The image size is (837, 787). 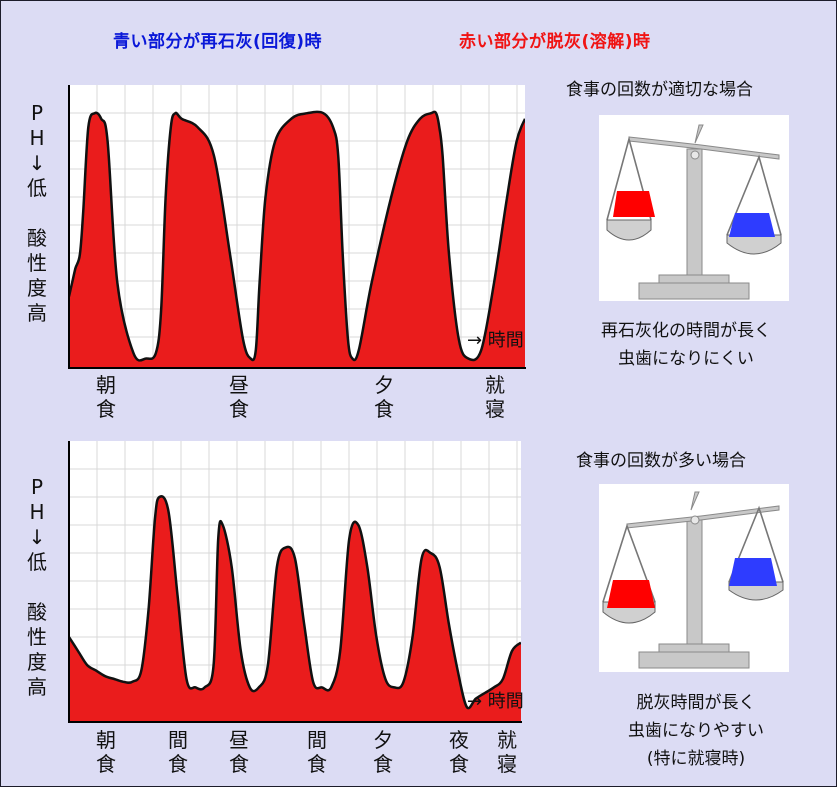 I want to click on balance-scale-top, so click(x=694, y=208).